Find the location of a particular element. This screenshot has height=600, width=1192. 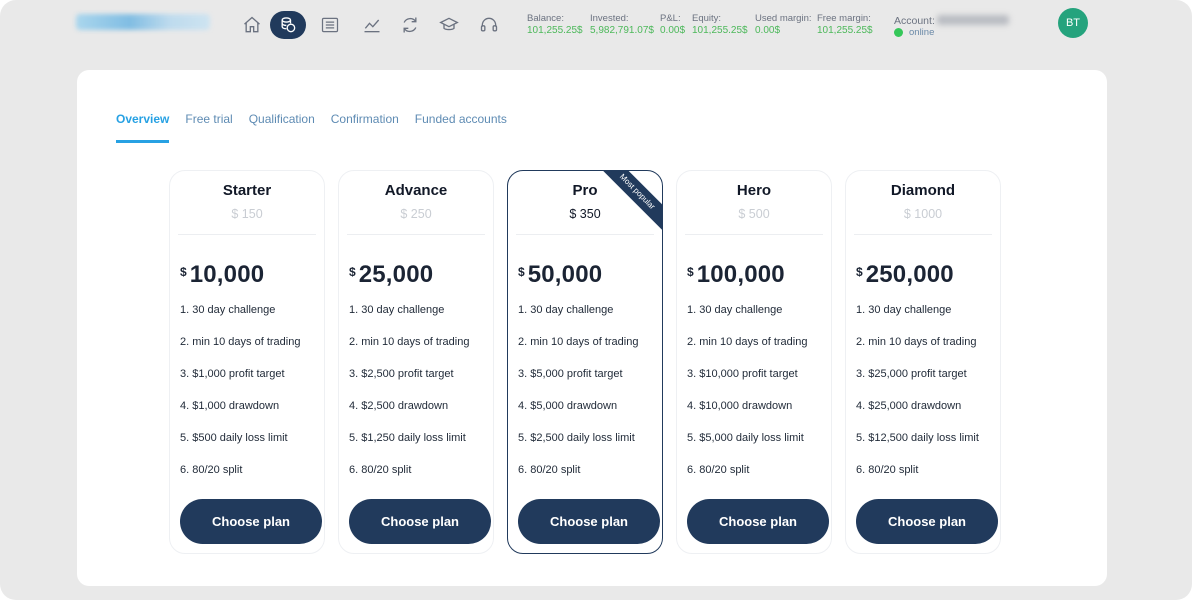

plan-amount: $ 10,000 is located at coordinates (252, 275).